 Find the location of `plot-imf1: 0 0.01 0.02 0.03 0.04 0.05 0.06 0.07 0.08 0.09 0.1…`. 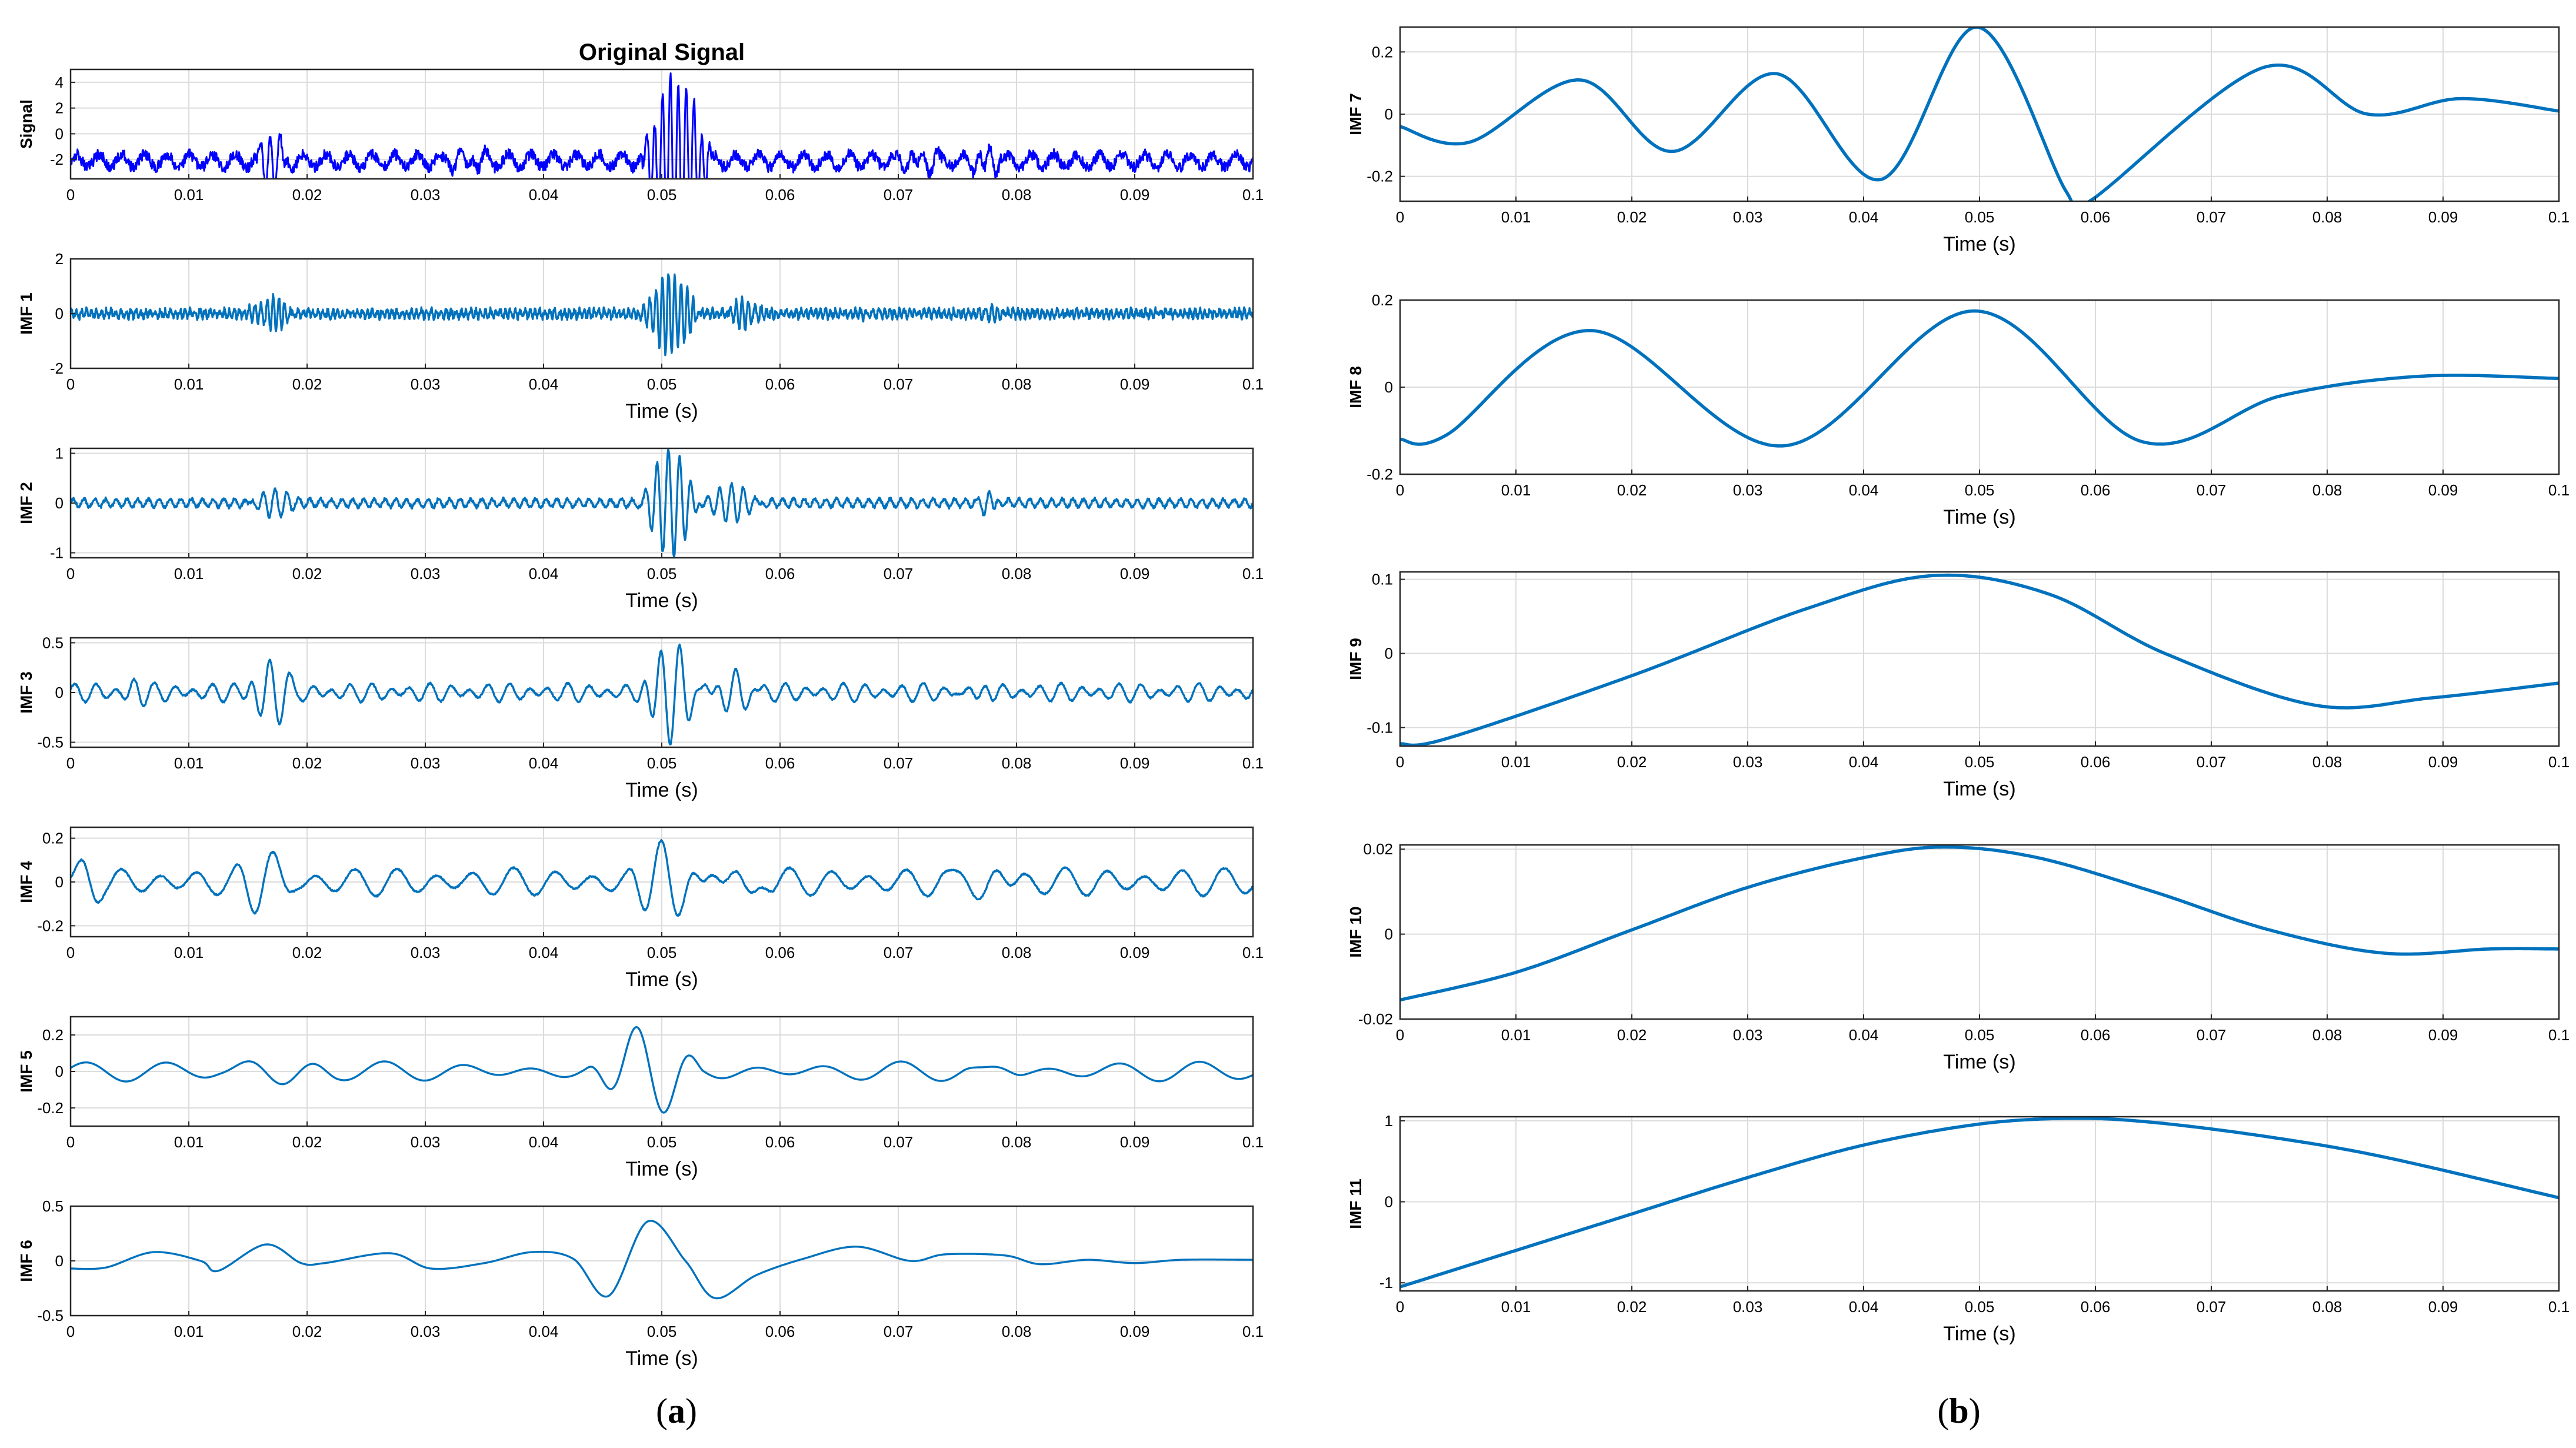

plot-imf1: 0 0.01 0.02 0.03 0.04 0.05 0.06 0.07 0.08 0.09 0.1… is located at coordinates (641, 336).